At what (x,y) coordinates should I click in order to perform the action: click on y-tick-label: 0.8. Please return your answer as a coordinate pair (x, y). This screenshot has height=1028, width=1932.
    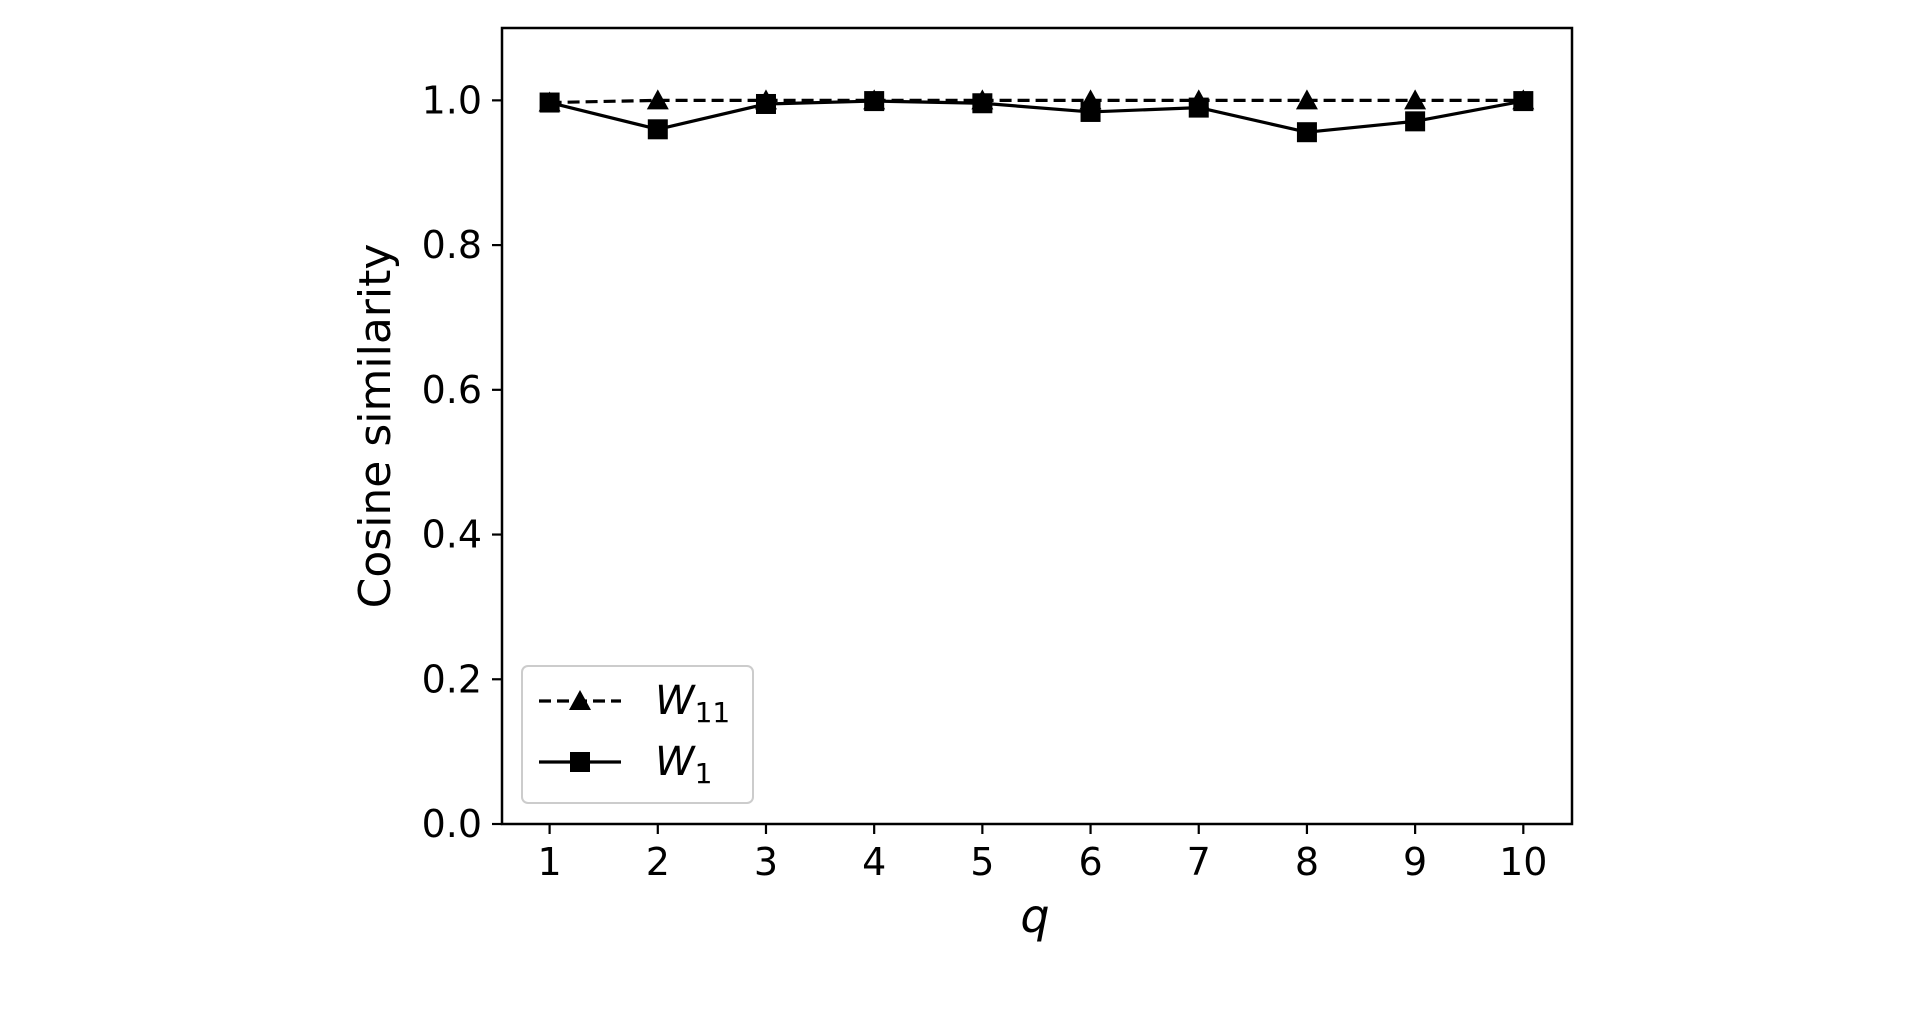
    Looking at the image, I should click on (452, 245).